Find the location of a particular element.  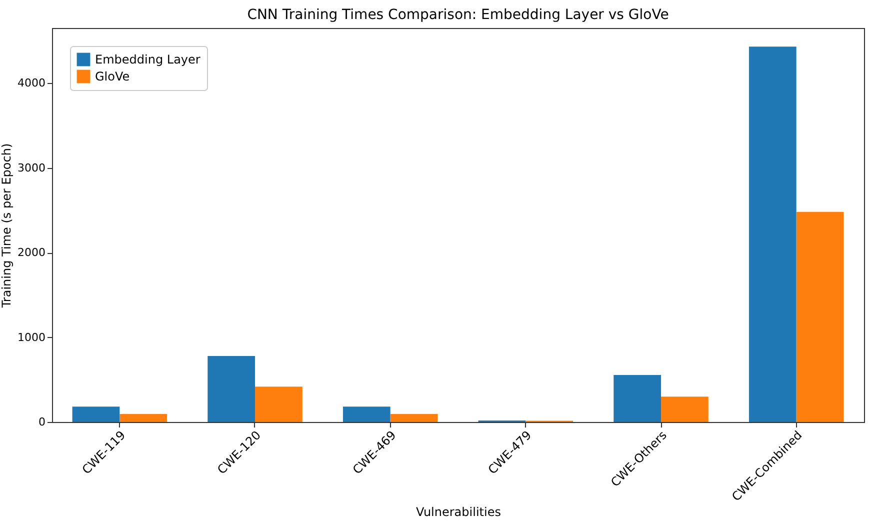

y-tick-label: 2000 is located at coordinates (32, 253).